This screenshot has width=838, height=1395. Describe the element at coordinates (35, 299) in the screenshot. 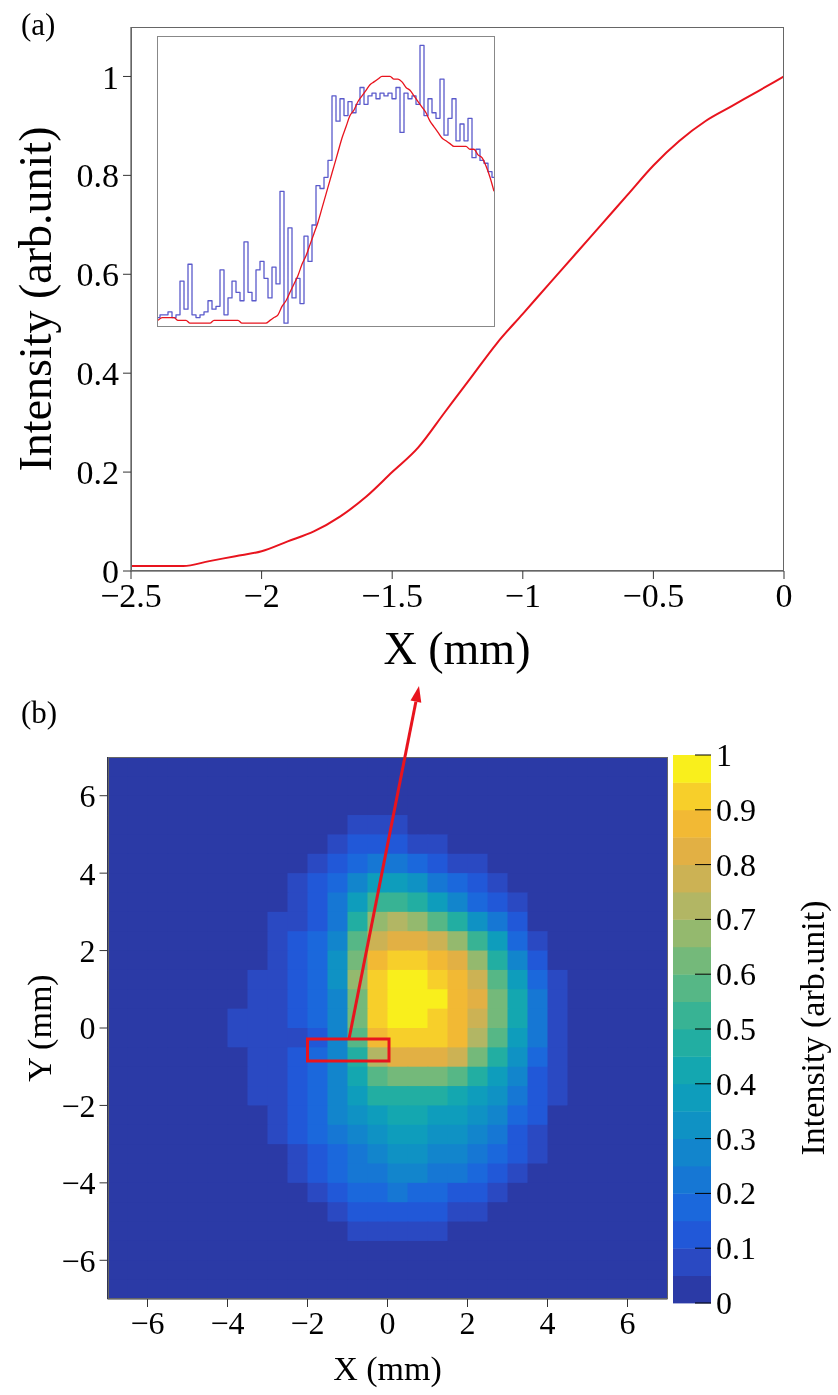

I see `y-axis-title: Intensity (arb.unit)` at that location.